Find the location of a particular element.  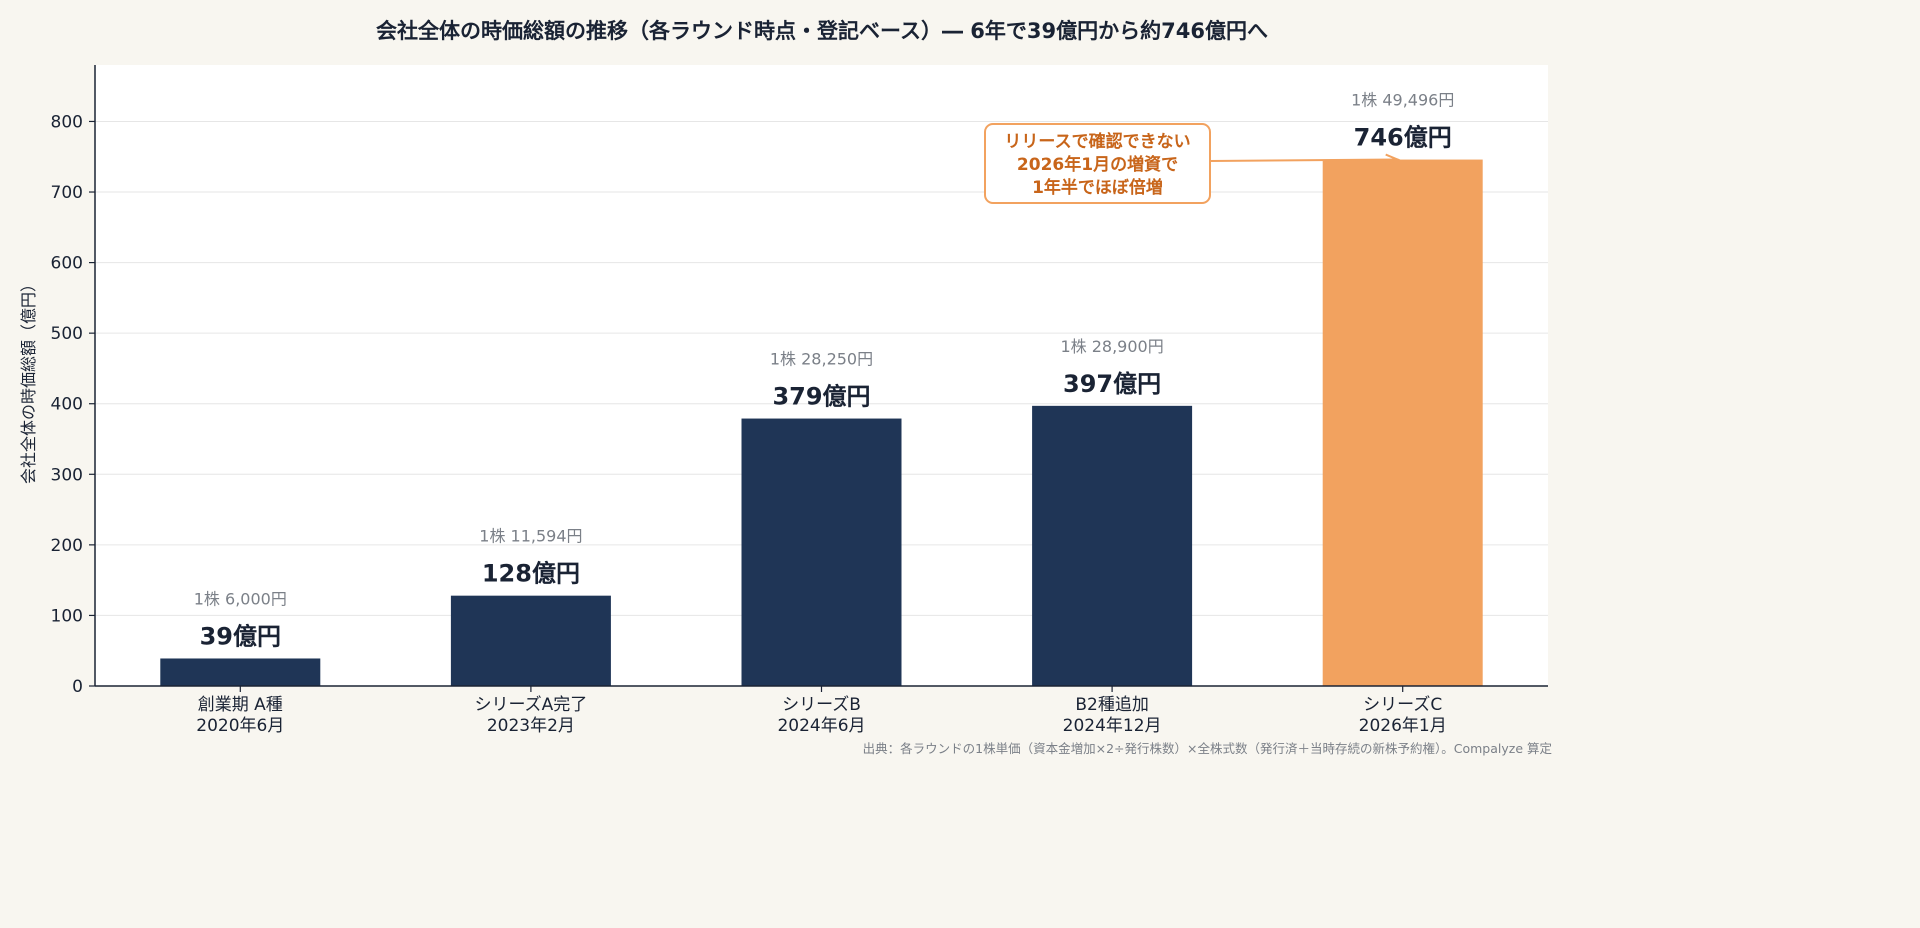

x-tick-label: B2種追加 is located at coordinates (1111, 705).